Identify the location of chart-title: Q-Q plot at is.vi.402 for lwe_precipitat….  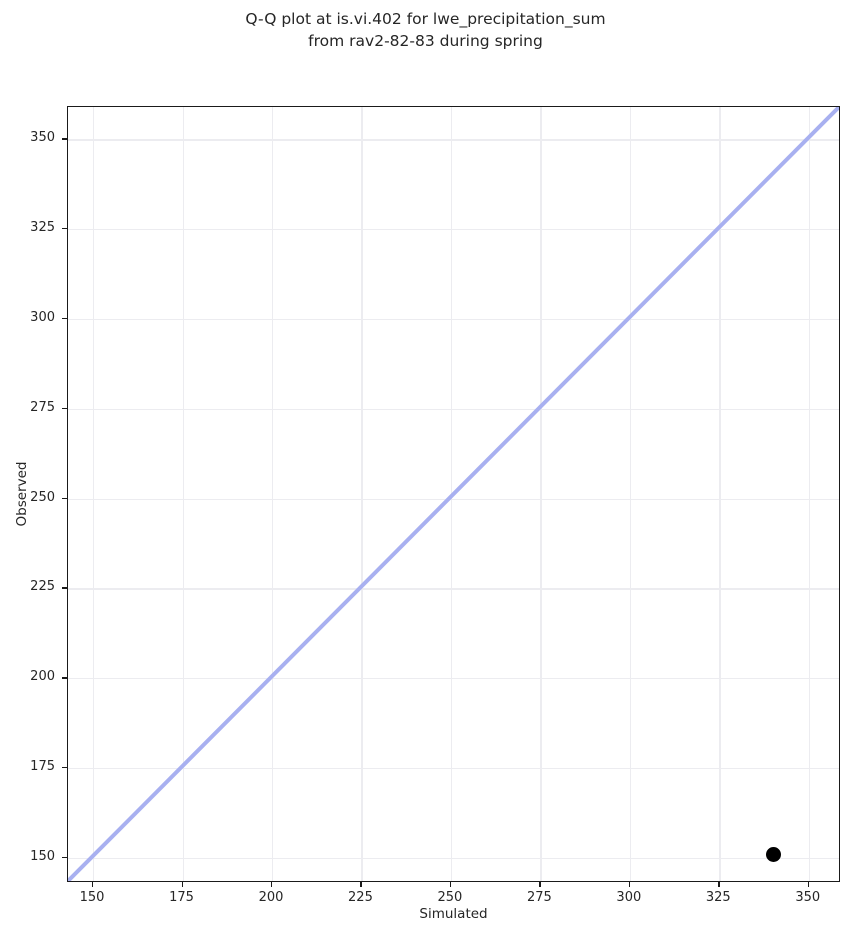
(425, 30).